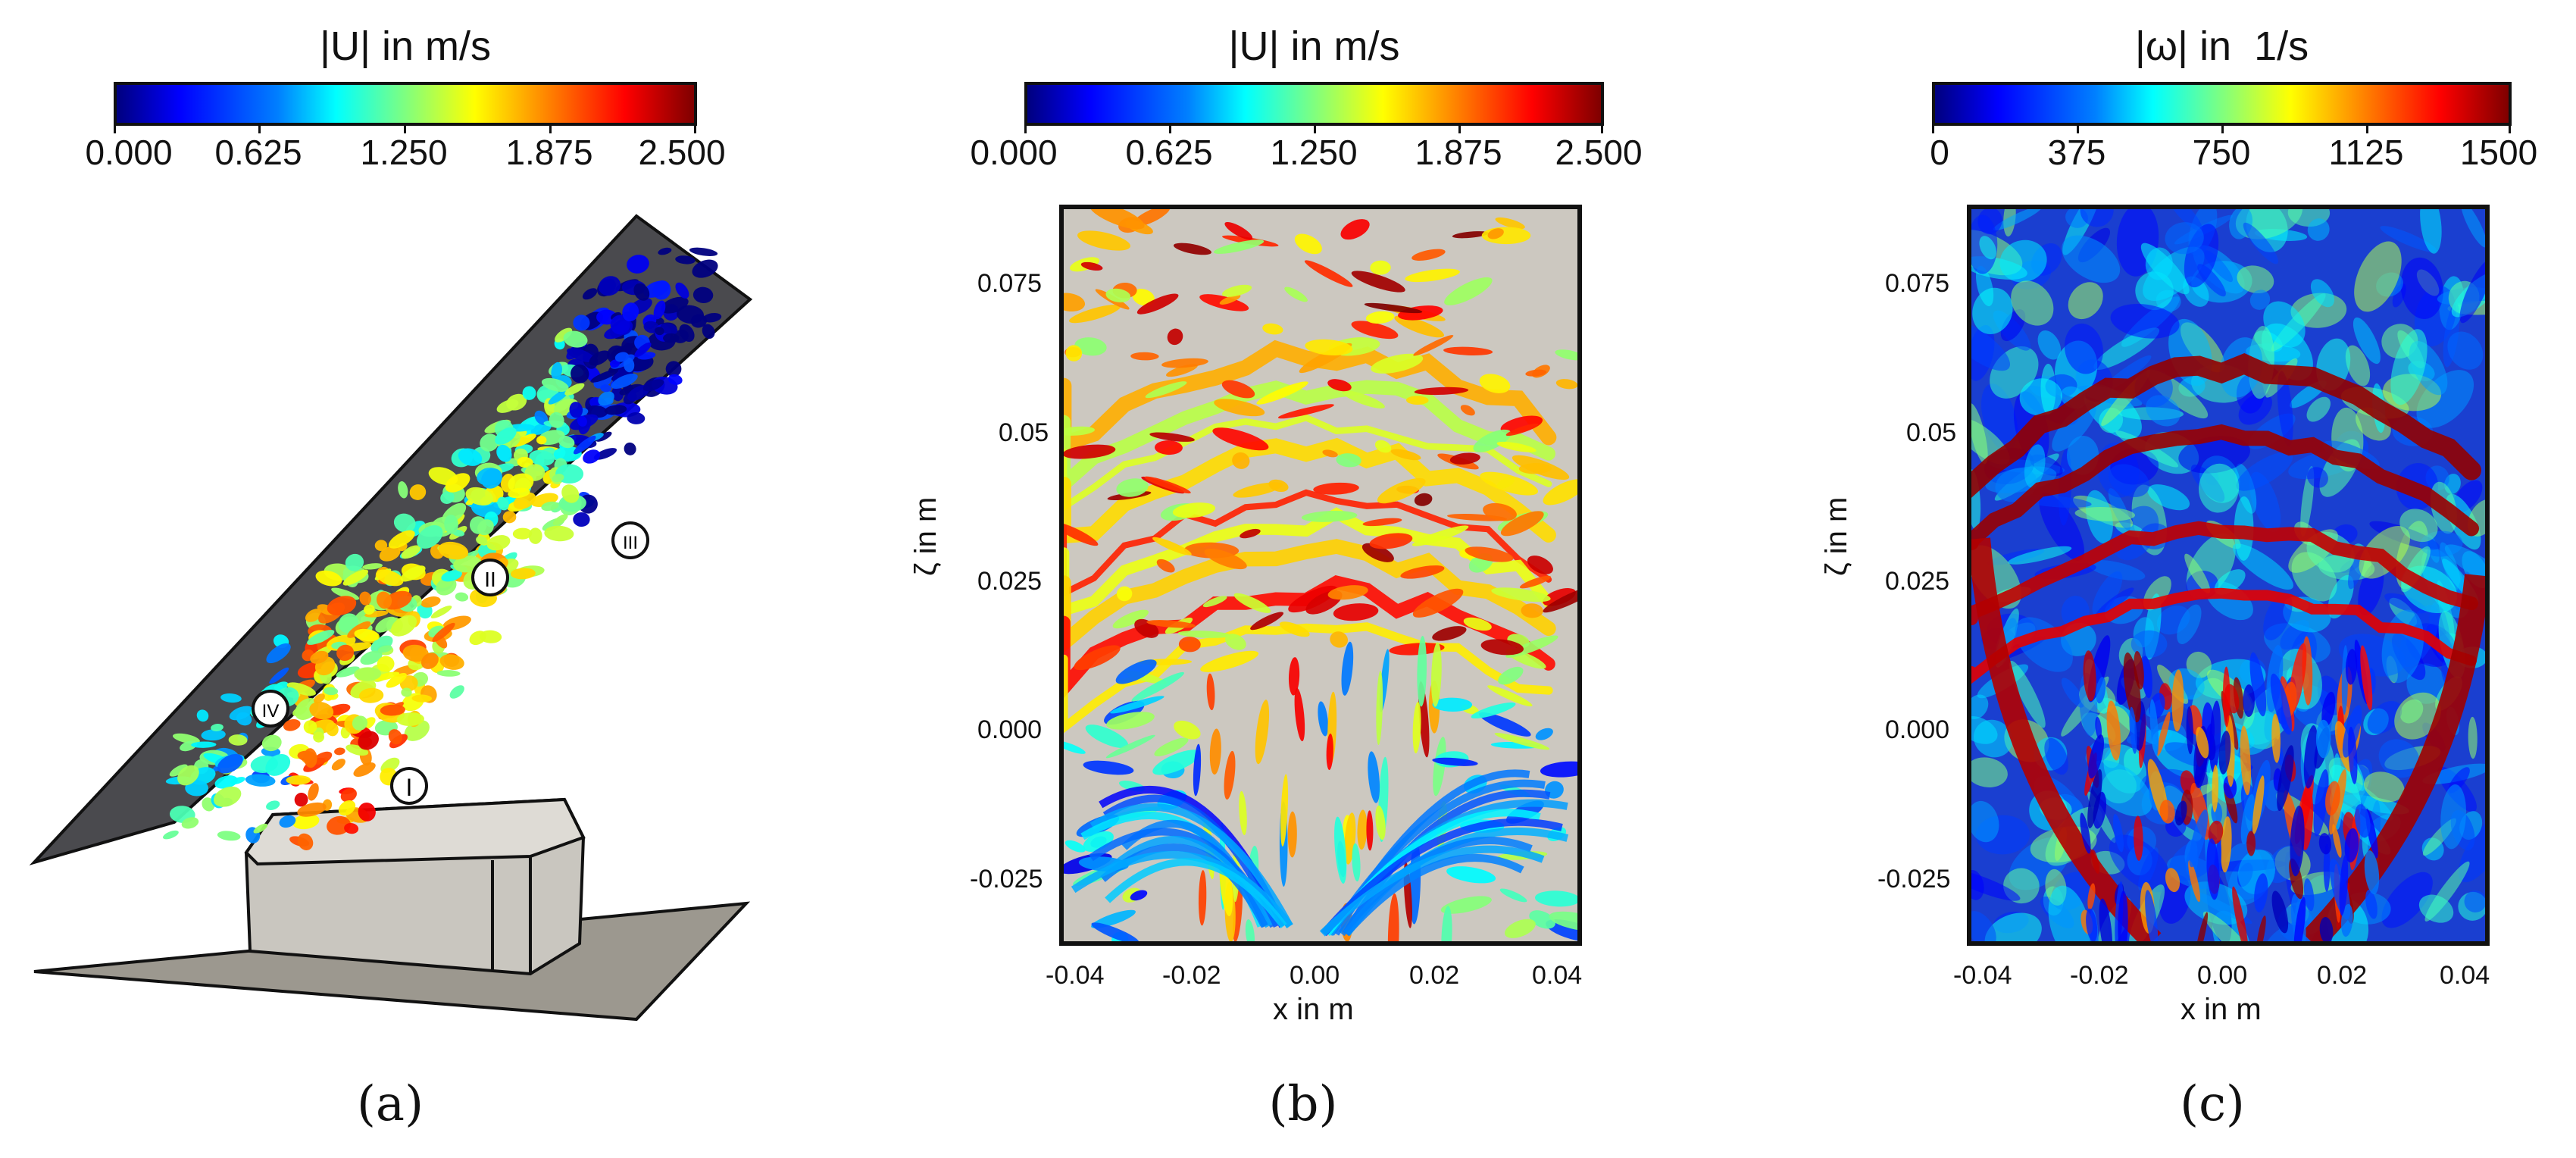  Describe the element at coordinates (630, 543) in the screenshot. I see `marker-label: III` at that location.